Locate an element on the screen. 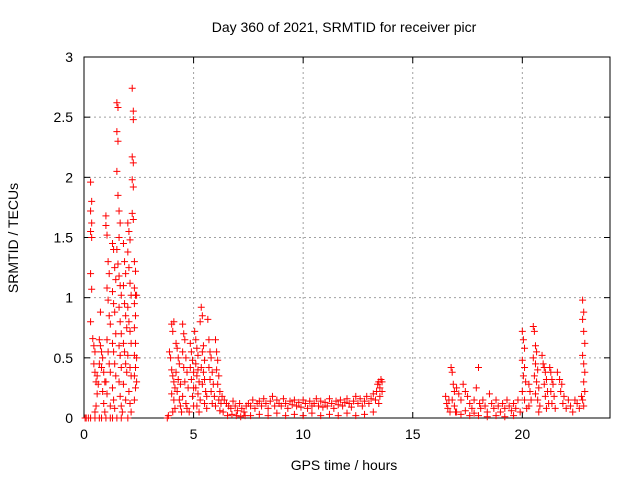 Image resolution: width=640 pixels, height=480 pixels. x-axis-label: GPS time / hours is located at coordinates (344, 465).